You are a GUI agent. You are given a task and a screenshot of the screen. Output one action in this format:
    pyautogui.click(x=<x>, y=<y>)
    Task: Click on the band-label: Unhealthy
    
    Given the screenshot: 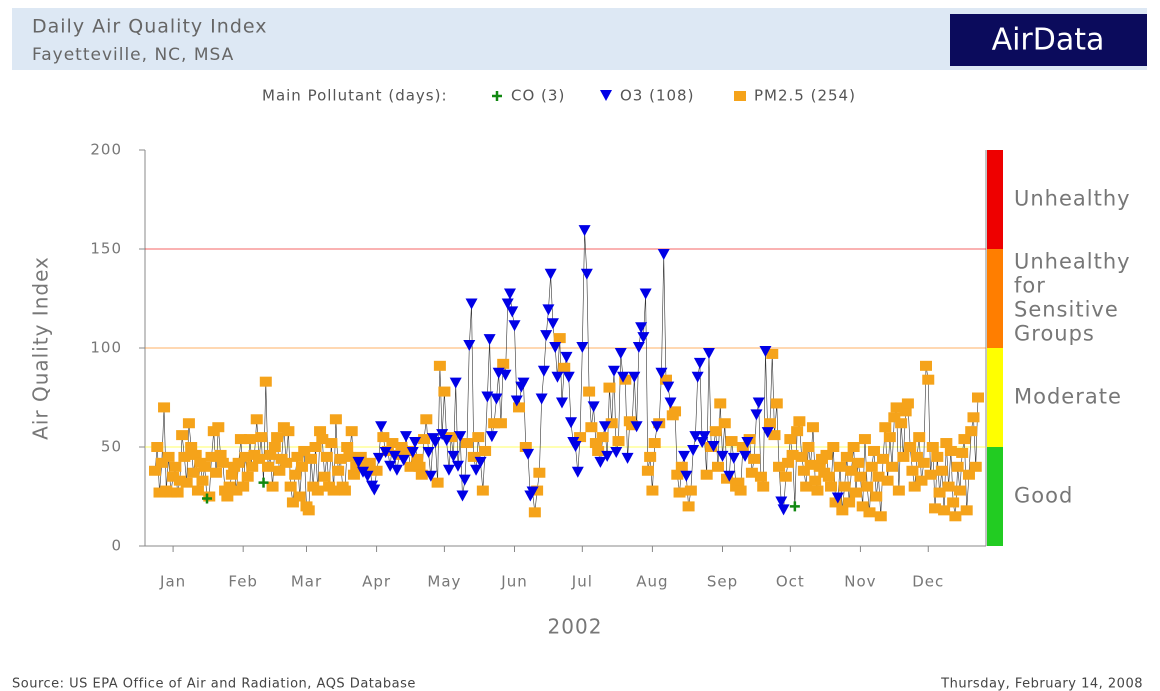 What is the action you would take?
    pyautogui.click(x=1072, y=199)
    